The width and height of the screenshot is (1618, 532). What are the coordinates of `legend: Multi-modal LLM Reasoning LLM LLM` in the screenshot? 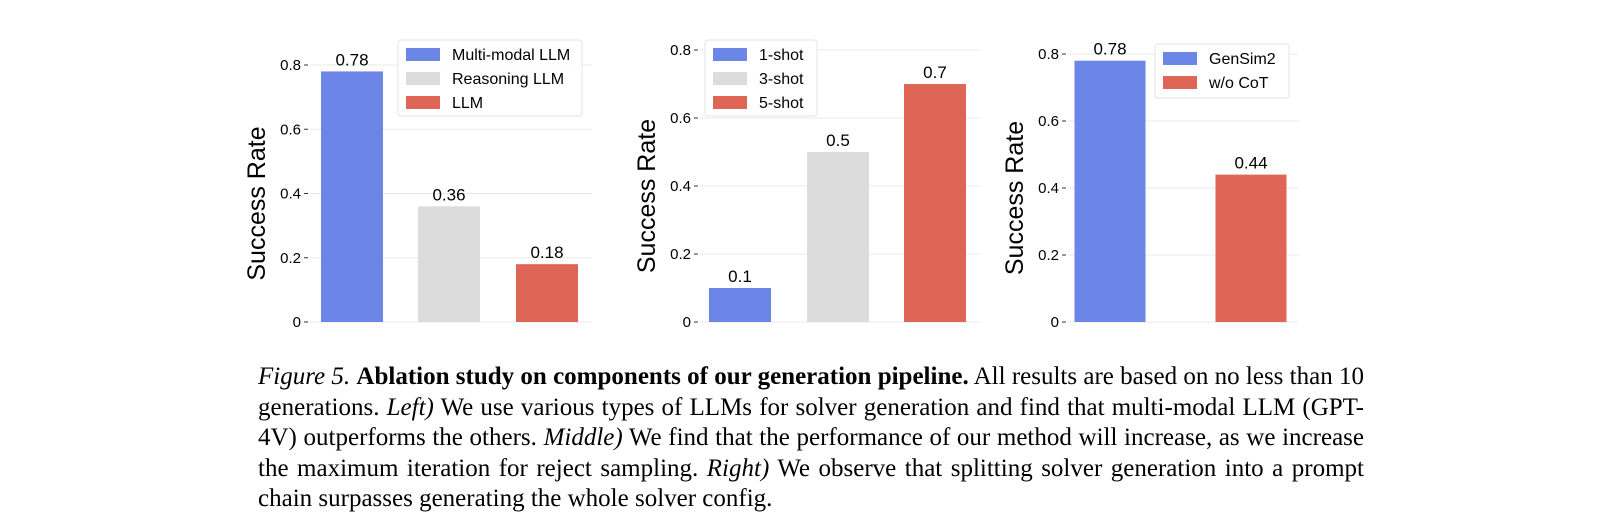 It's located at (490, 78).